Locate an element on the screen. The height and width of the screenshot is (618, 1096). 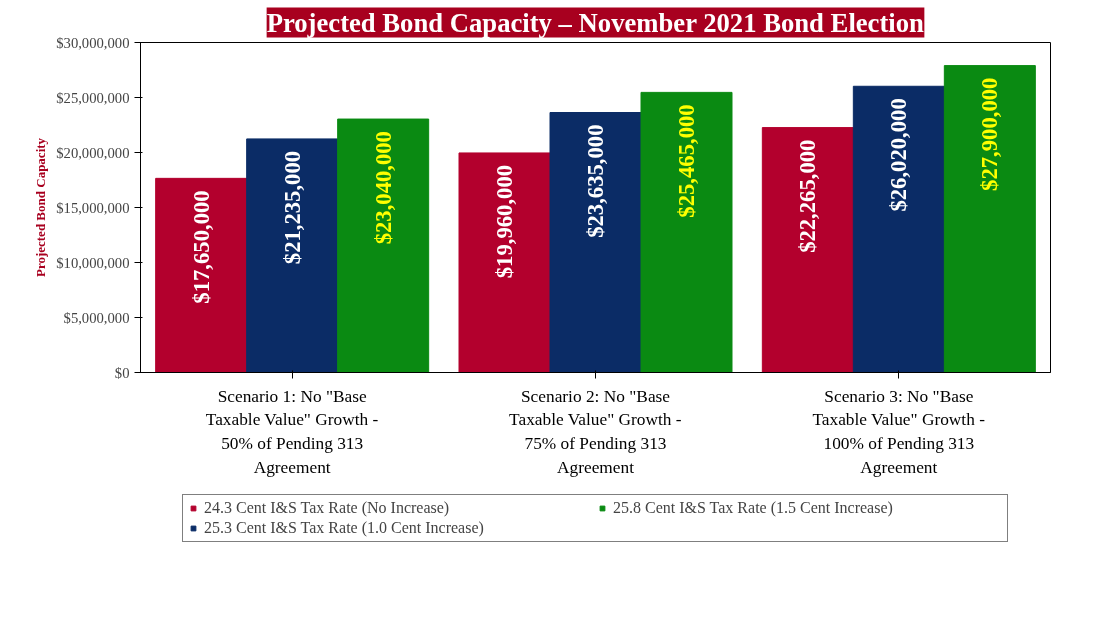
y-axis-title: Projected Bond Capacity is located at coordinates (41, 207).